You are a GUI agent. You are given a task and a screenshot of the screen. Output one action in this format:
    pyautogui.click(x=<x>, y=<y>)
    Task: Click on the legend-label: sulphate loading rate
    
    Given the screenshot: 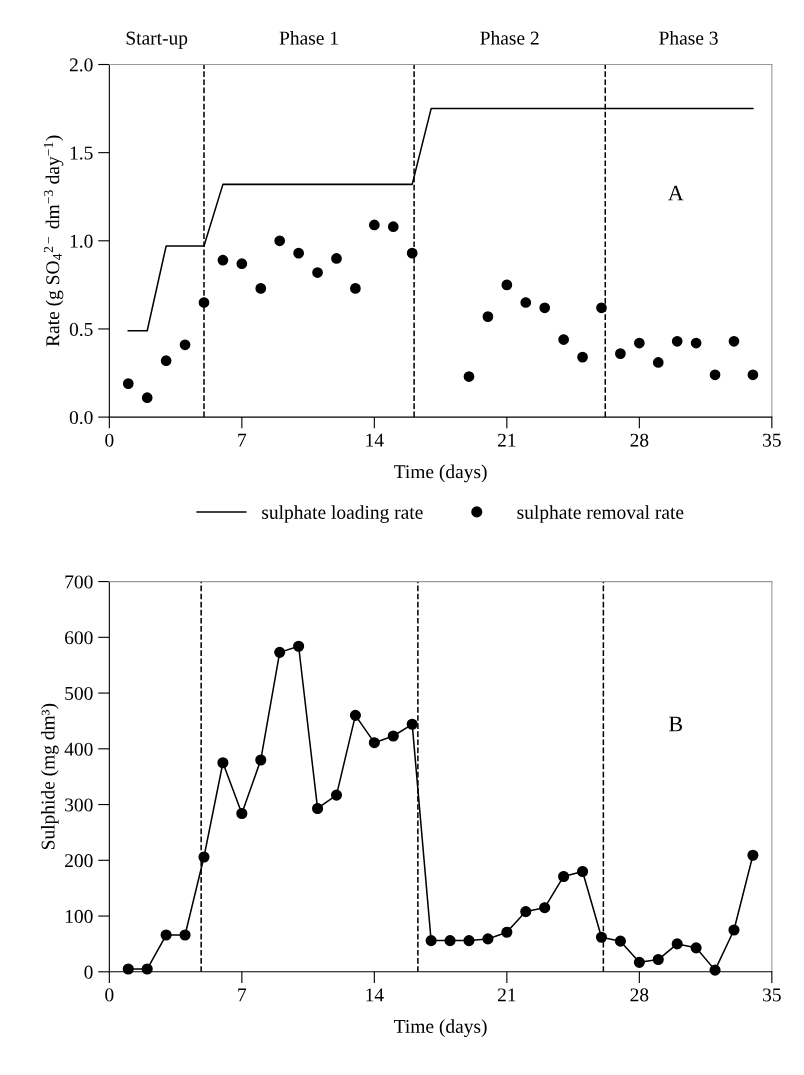 What is the action you would take?
    pyautogui.click(x=342, y=514)
    